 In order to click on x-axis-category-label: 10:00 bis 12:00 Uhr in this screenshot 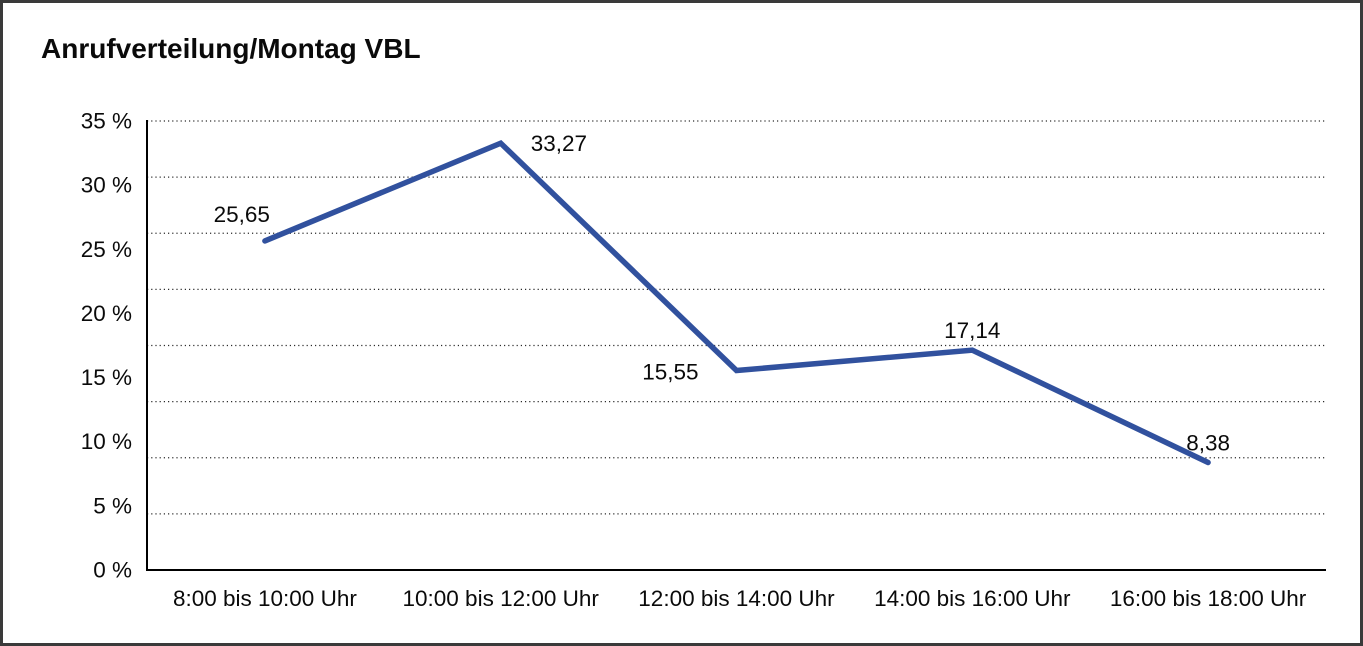, I will do `click(501, 598)`.